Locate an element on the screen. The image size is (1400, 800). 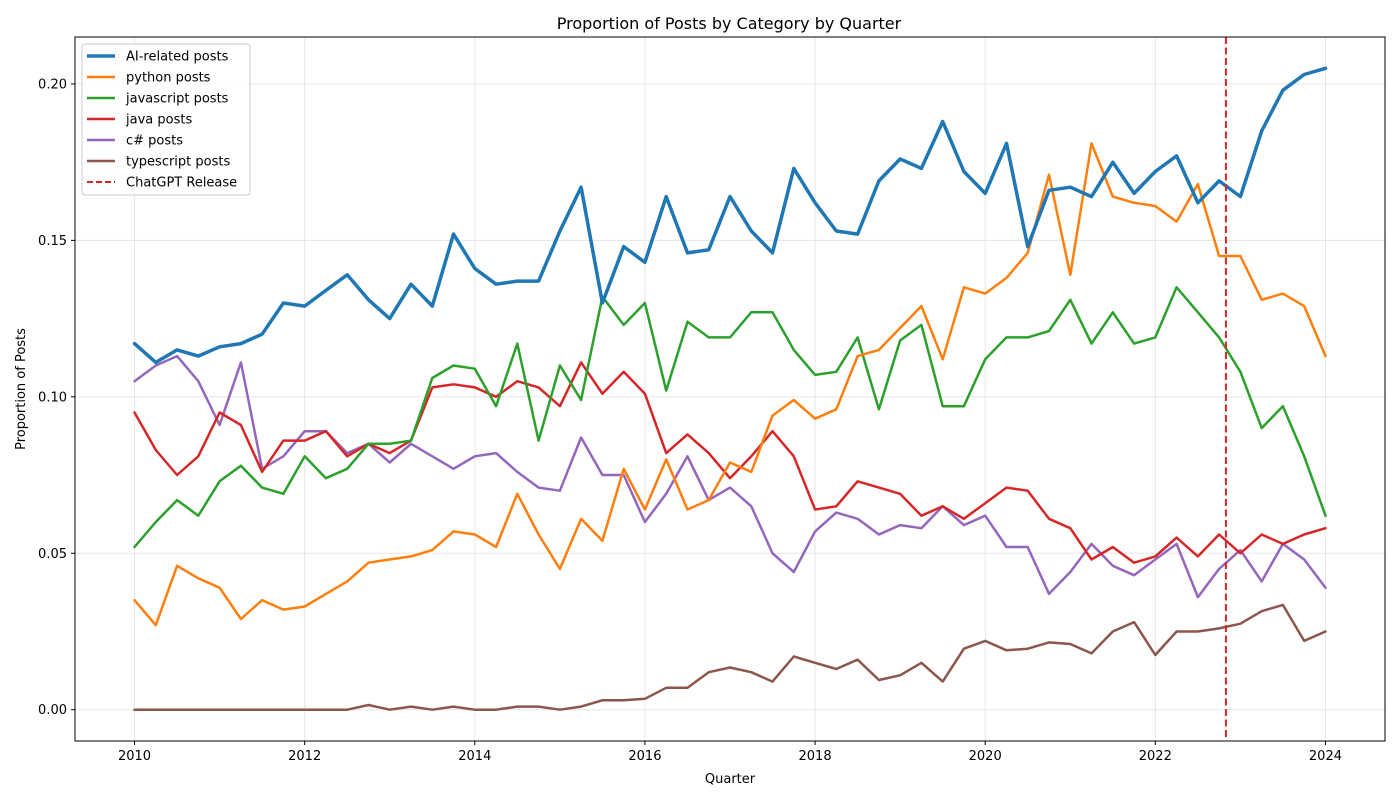
x-tick-label: 2022 is located at coordinates (1155, 756).